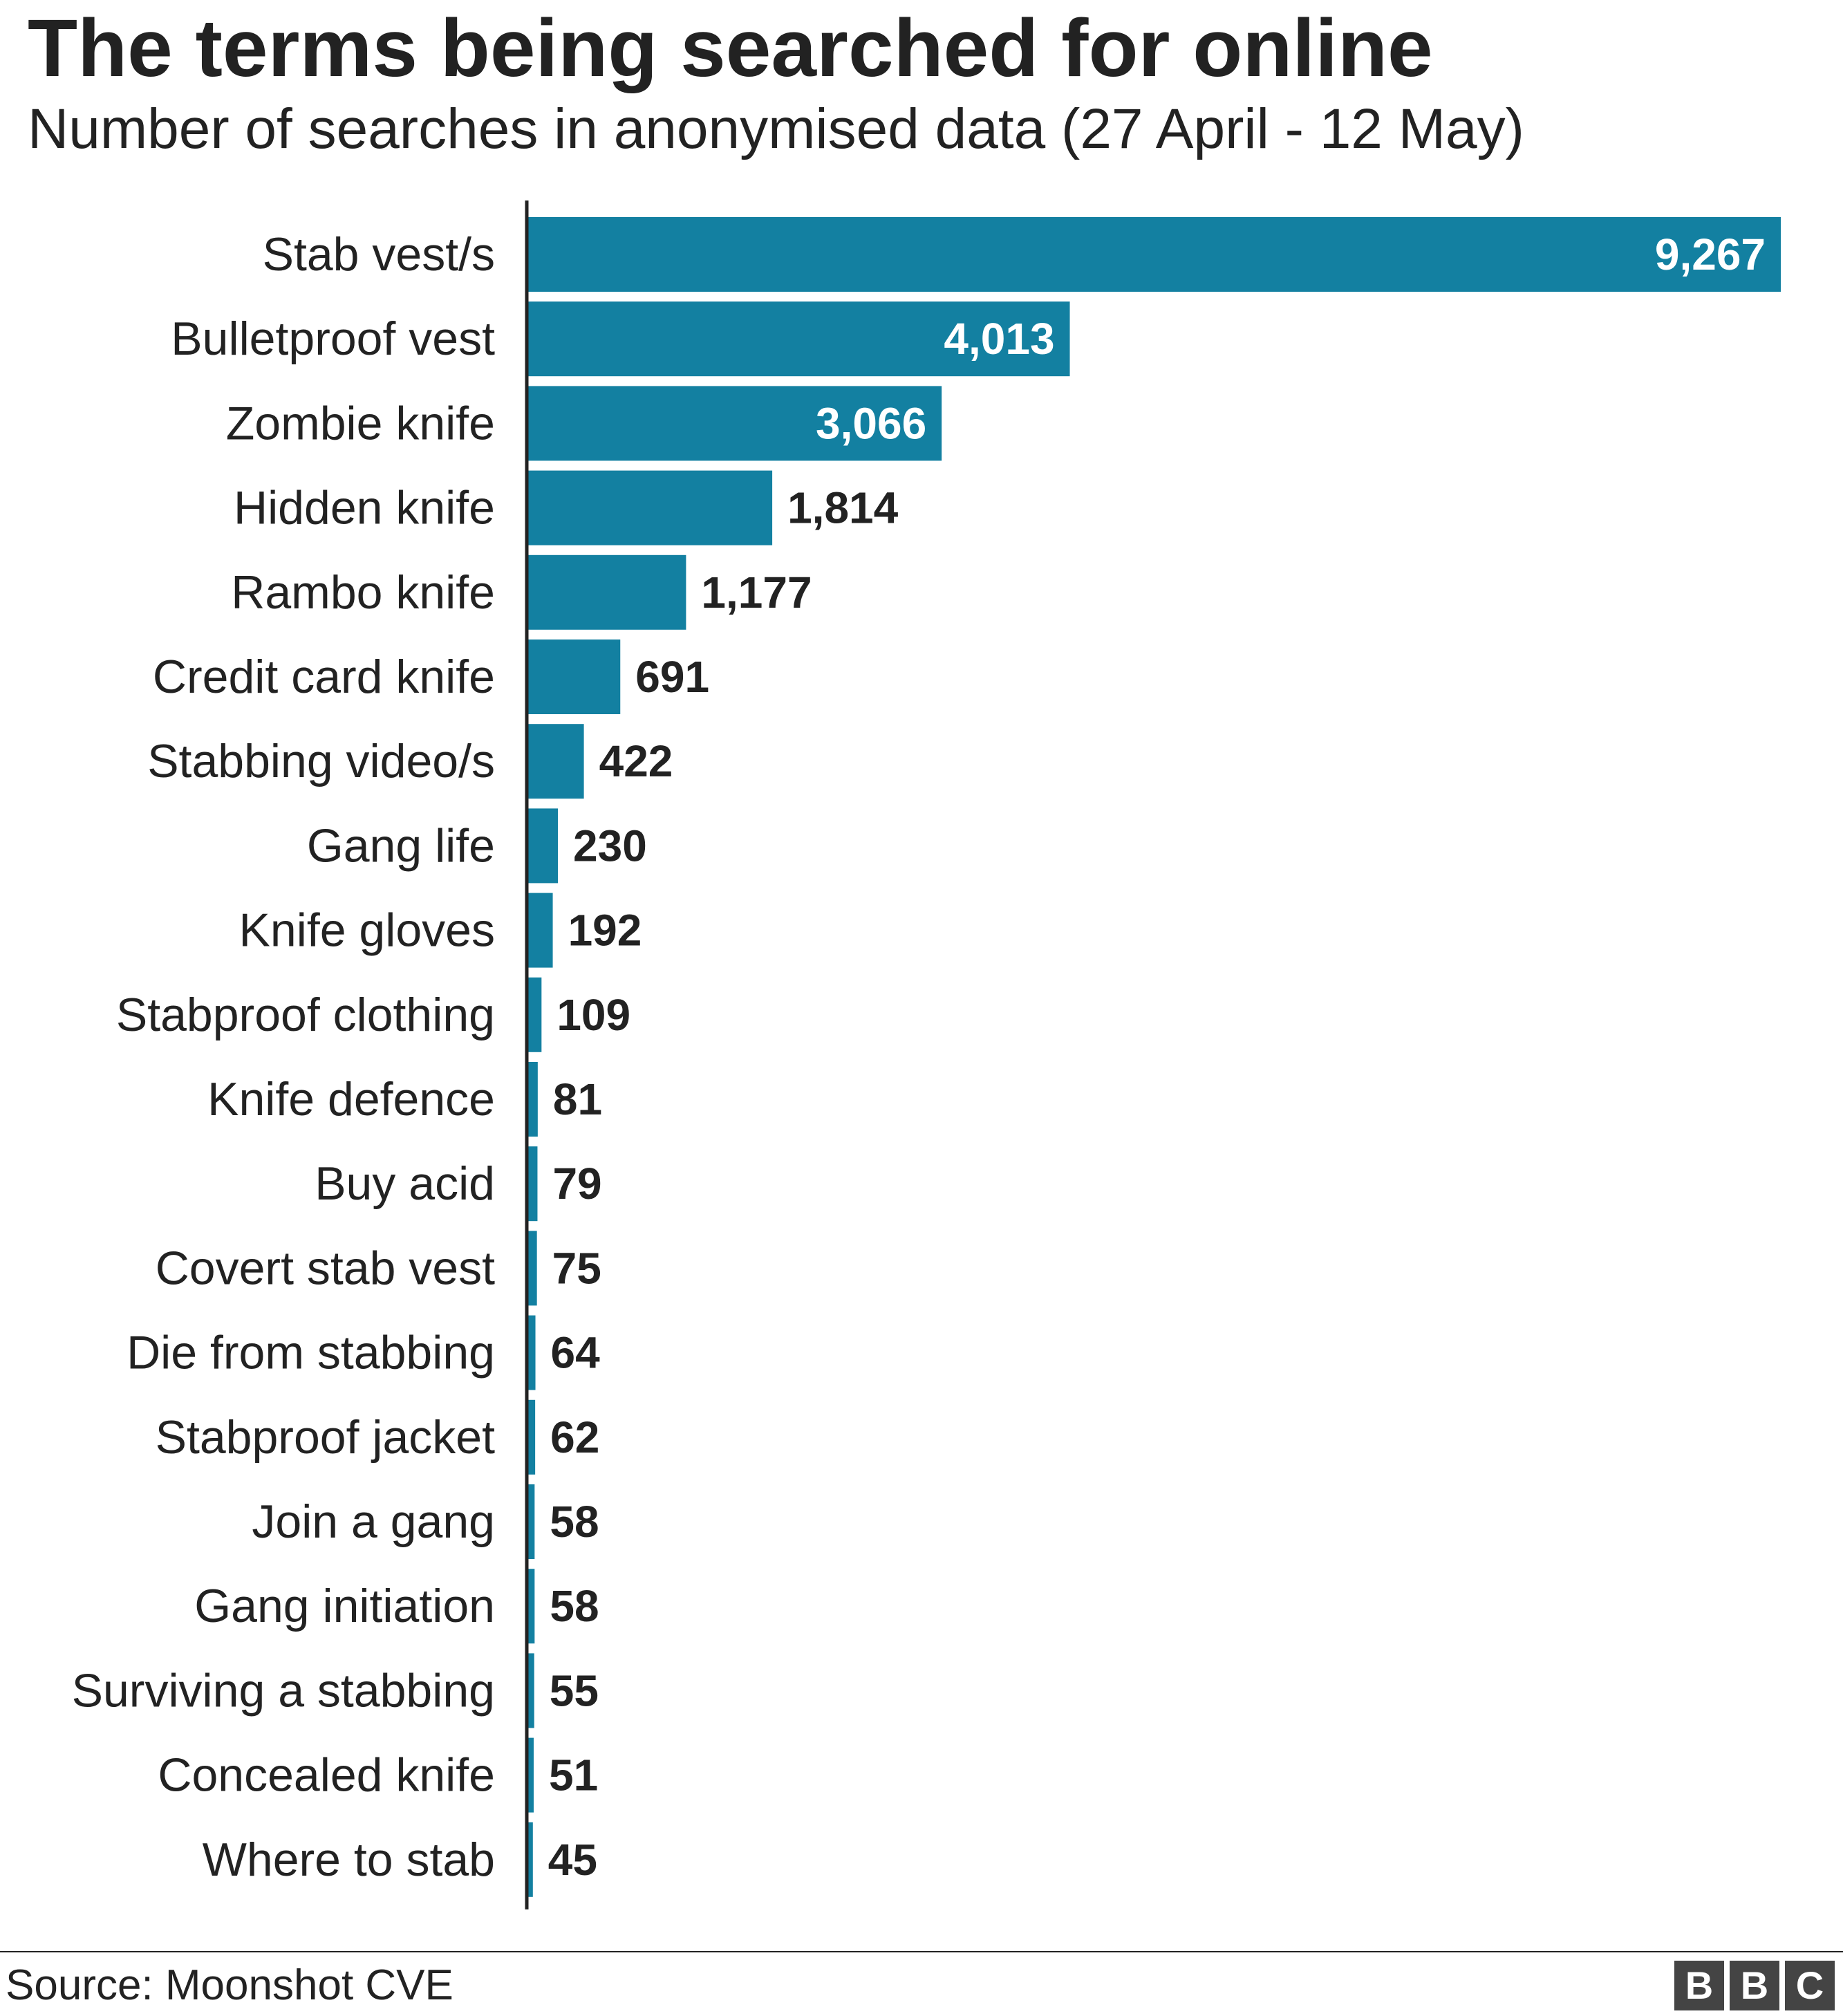 The image size is (1843, 2016). What do you see at coordinates (530, 1775) in the screenshot?
I see `bar-concealed-knife` at bounding box center [530, 1775].